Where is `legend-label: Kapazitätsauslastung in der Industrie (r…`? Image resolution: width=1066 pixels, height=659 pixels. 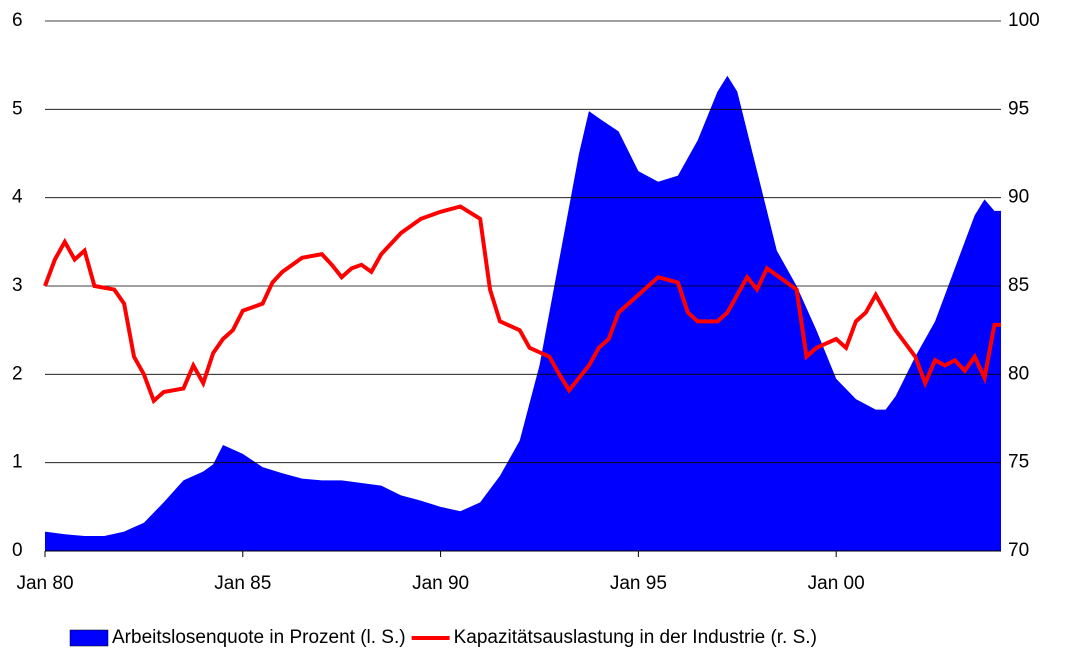 legend-label: Kapazitätsauslastung in der Industrie (r… is located at coordinates (635, 637).